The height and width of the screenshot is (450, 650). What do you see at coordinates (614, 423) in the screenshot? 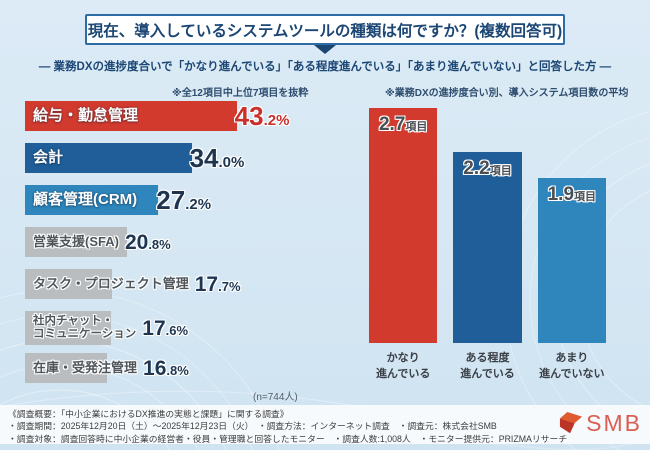
I see `smb-logo-text: SMB` at bounding box center [614, 423].